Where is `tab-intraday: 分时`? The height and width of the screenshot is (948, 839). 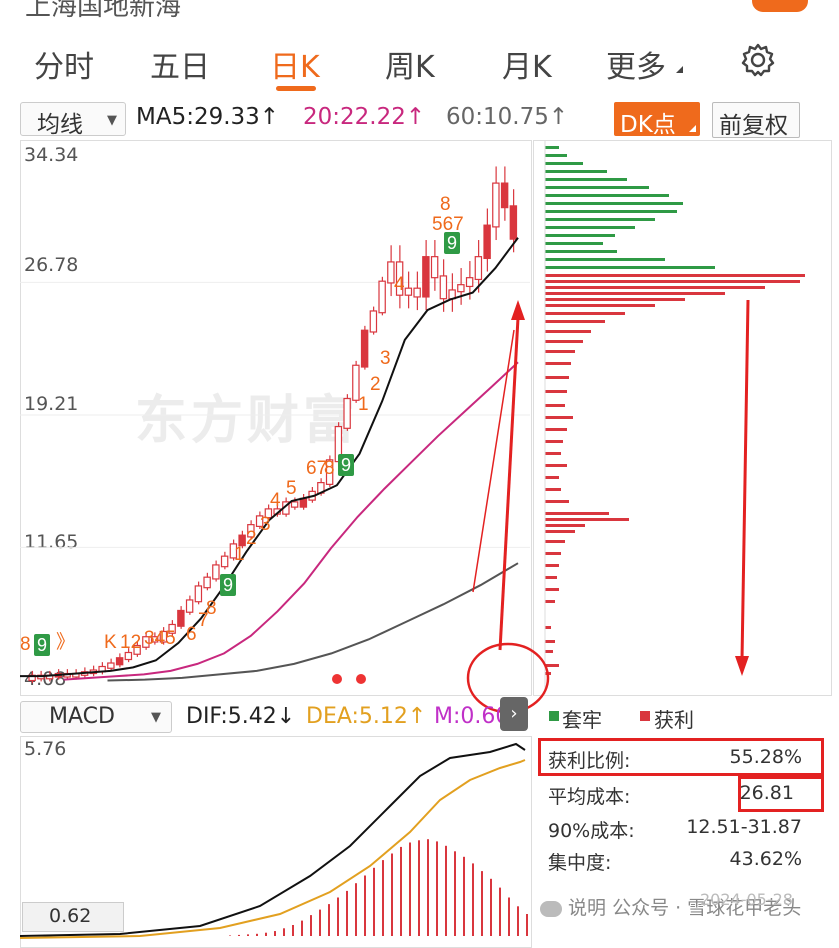 tab-intraday: 分时 is located at coordinates (64, 67).